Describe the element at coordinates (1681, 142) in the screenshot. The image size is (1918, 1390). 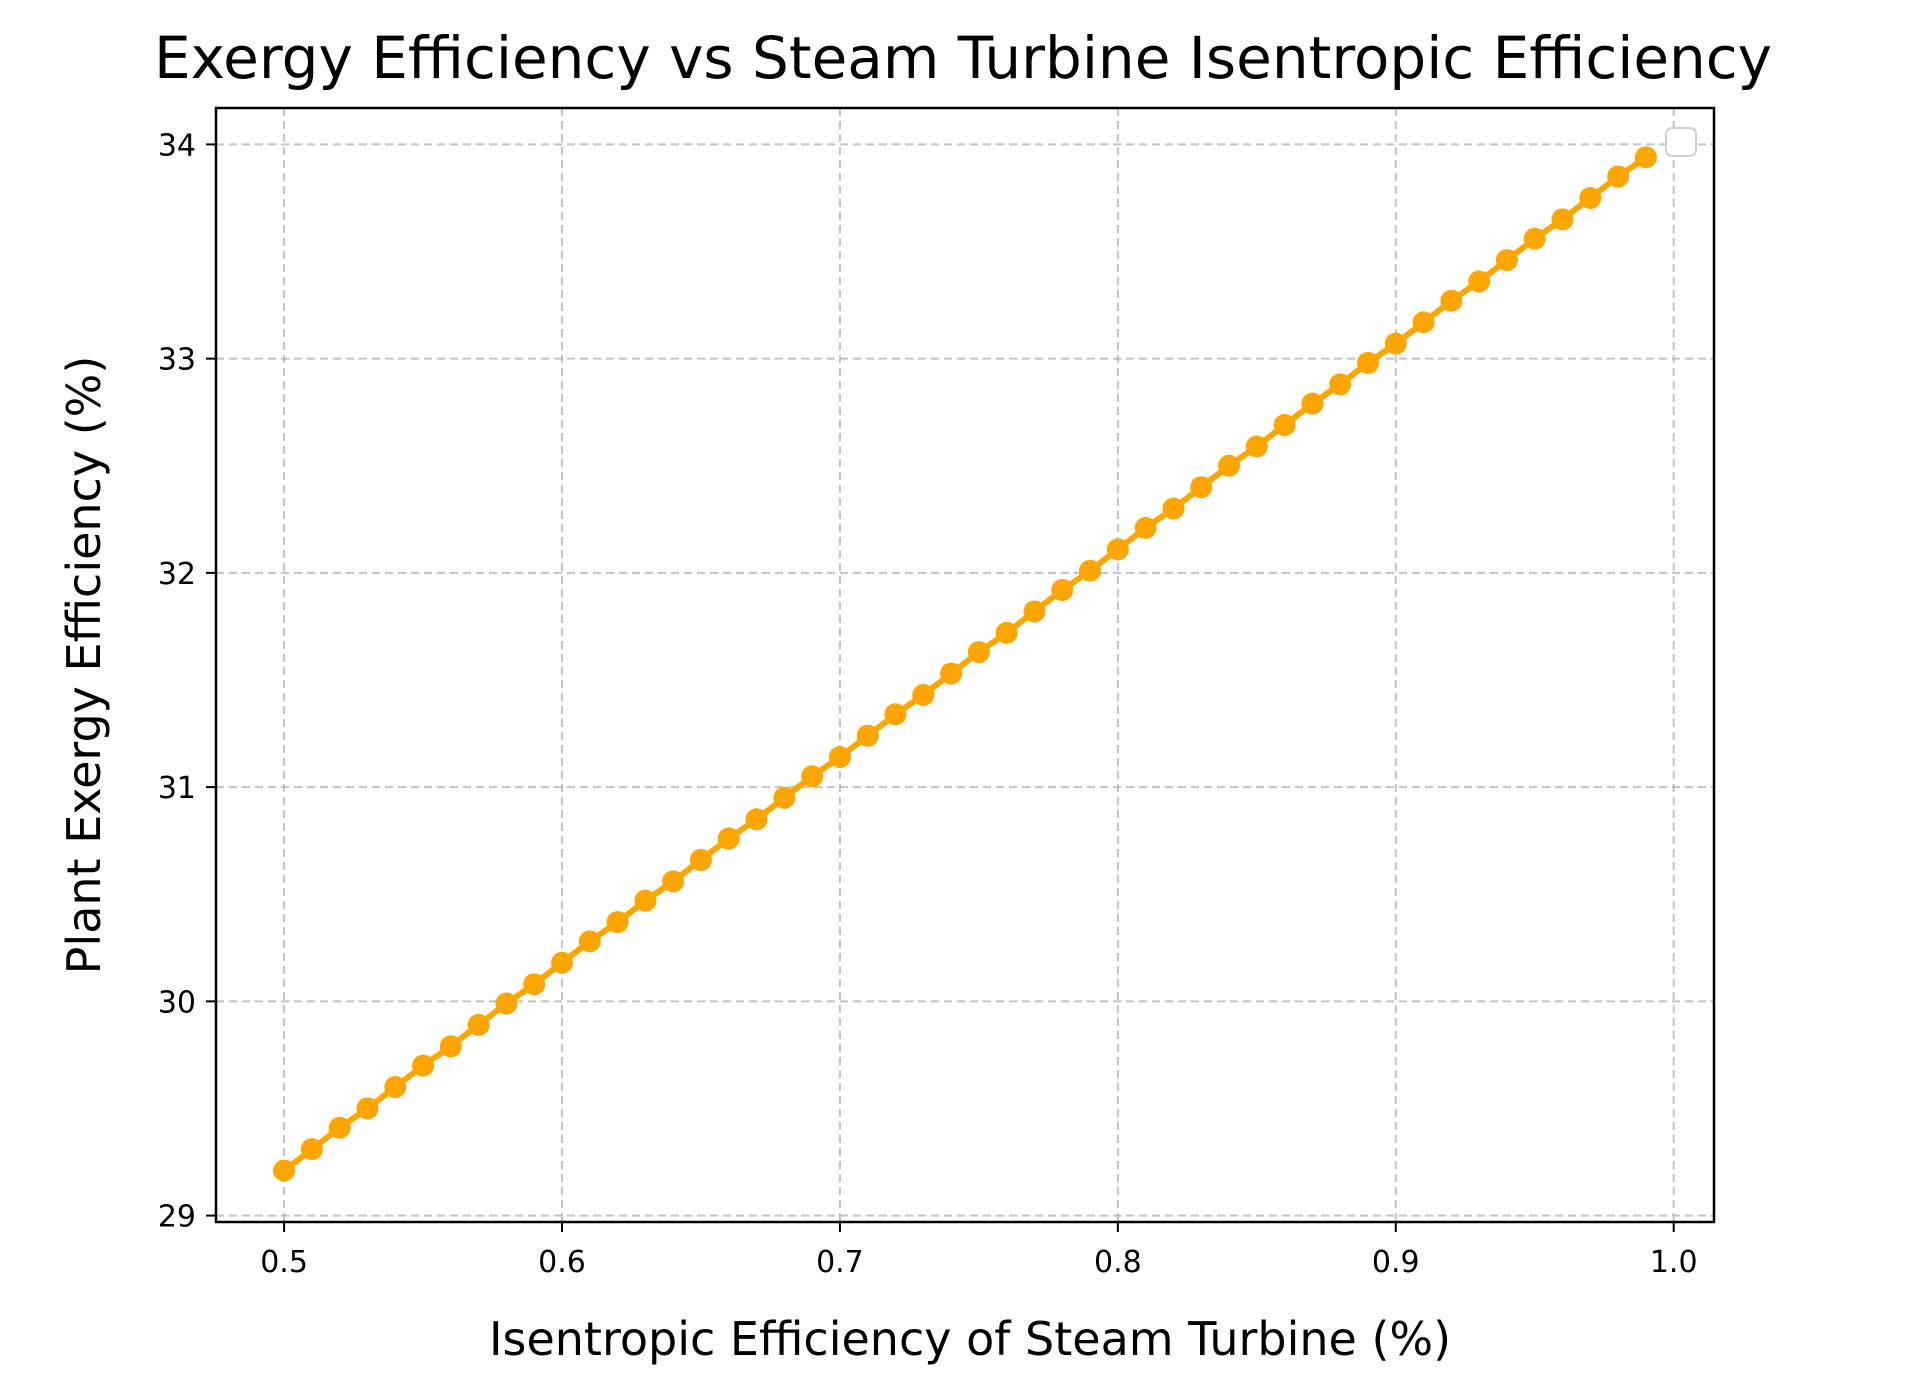
I see `legend-box` at that location.